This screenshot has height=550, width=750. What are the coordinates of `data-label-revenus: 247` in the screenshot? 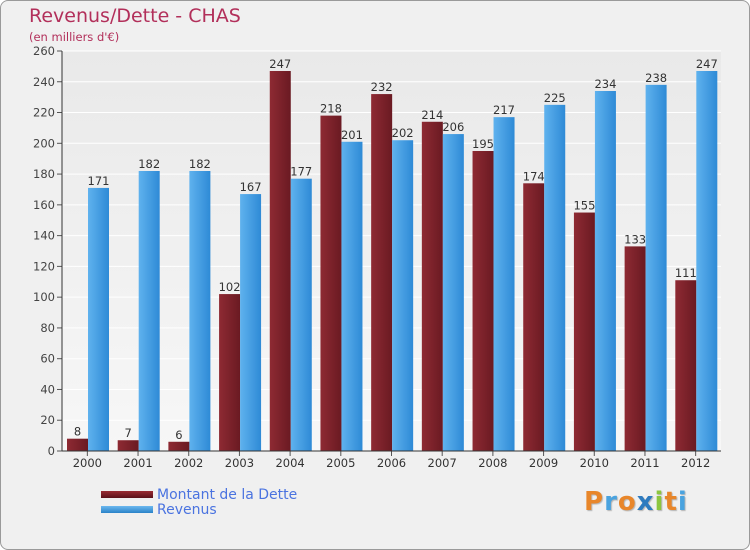 It's located at (707, 64).